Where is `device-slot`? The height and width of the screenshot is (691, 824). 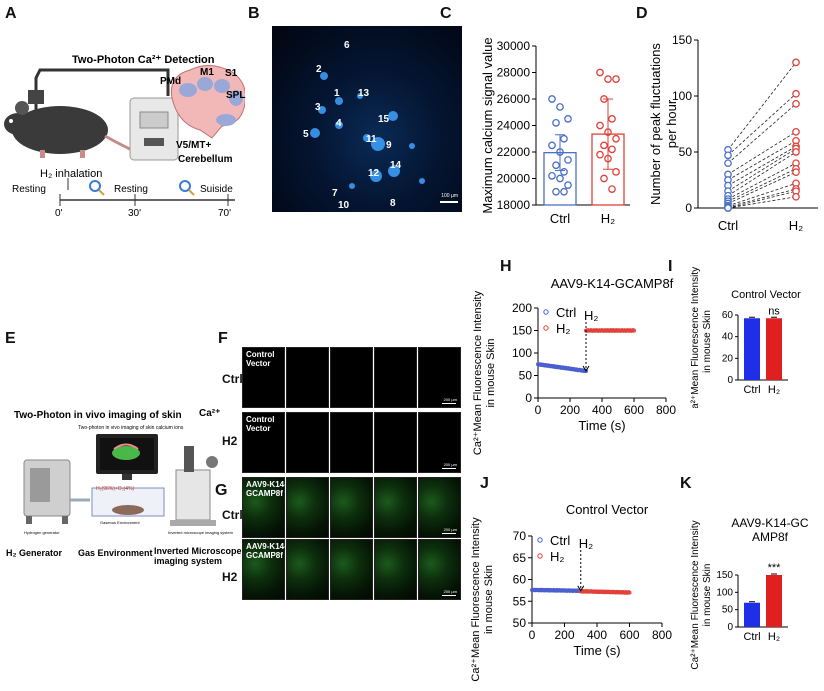
device-slot is located at coordinates (154, 142).